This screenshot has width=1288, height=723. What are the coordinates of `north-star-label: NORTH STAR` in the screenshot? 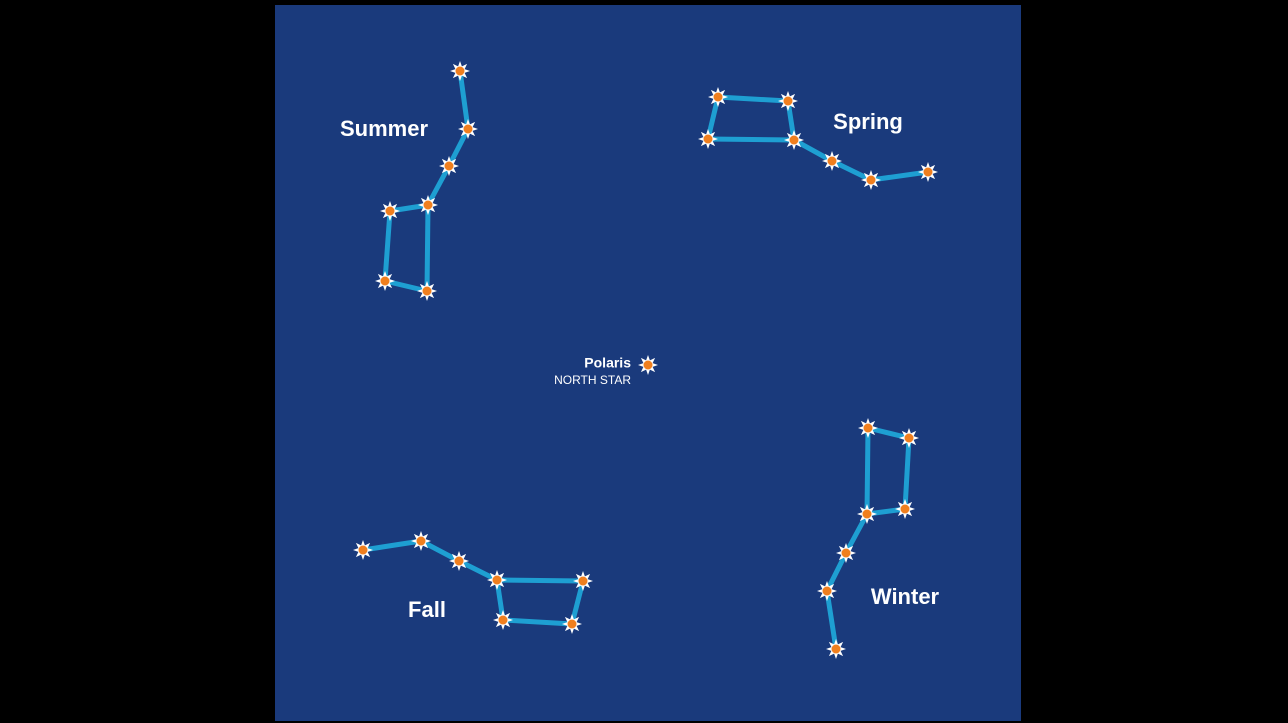 It's located at (592, 380).